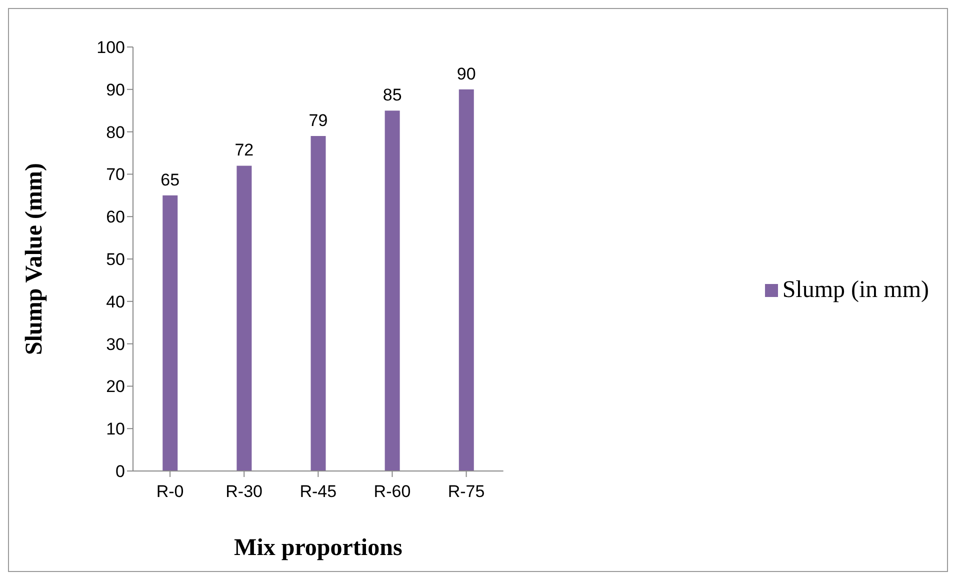  I want to click on data-label: 65, so click(170, 180).